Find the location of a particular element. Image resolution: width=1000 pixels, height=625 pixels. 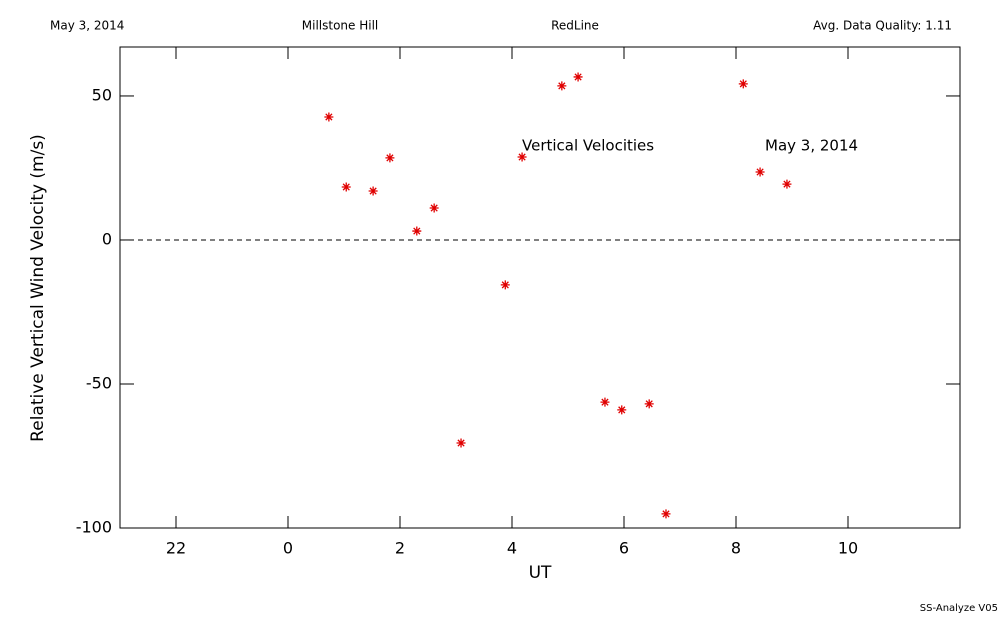

header-quality: Avg. Data Quality: 1.11 is located at coordinates (882, 26).